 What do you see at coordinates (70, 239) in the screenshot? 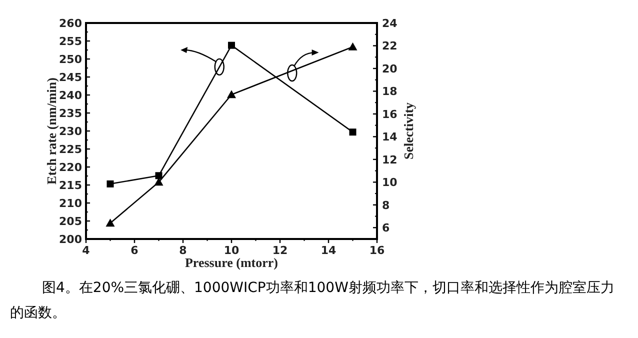
I see `y-tick-label: 200` at bounding box center [70, 239].